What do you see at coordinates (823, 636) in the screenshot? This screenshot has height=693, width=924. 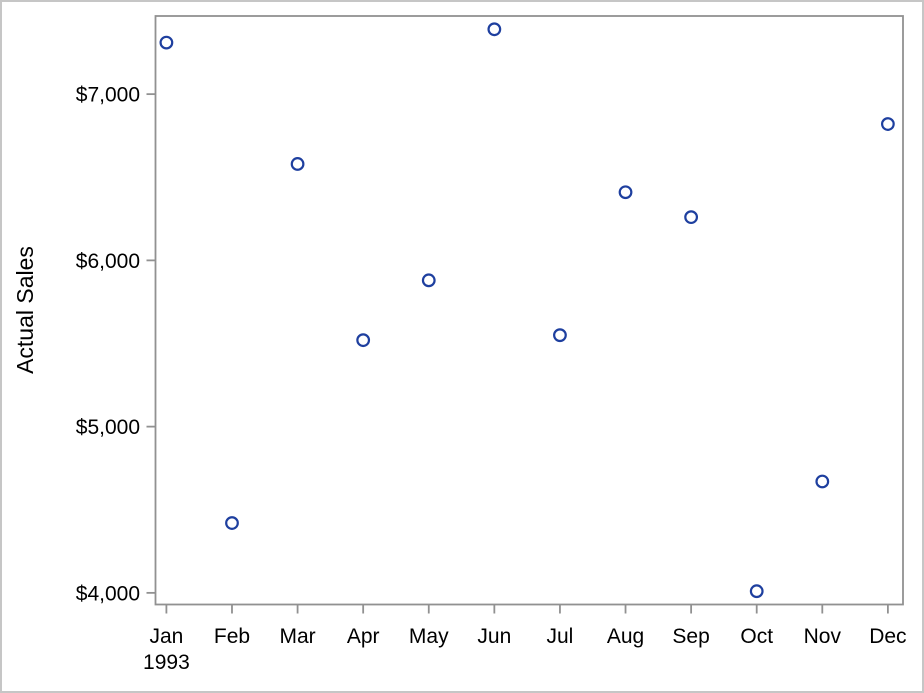 I see `x-tick-label: Nov` at bounding box center [823, 636].